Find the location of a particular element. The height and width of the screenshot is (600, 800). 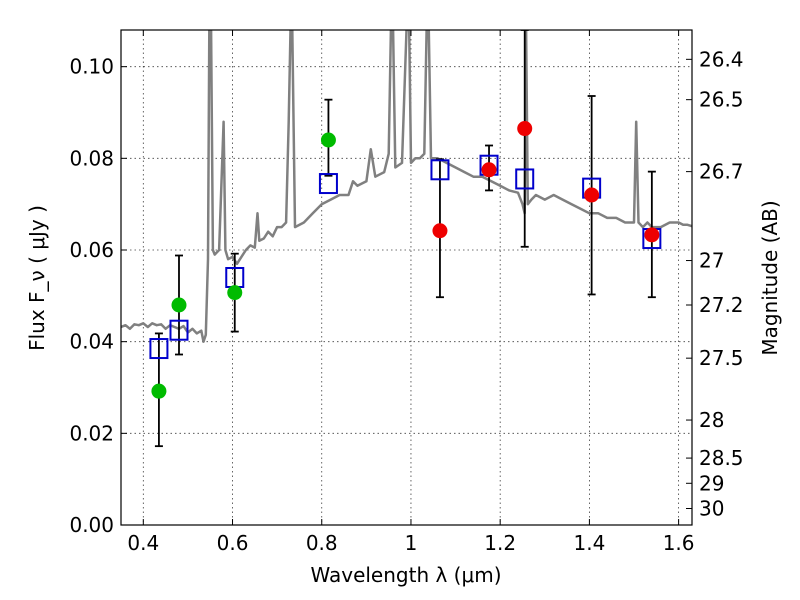

x-tick-label: 1 is located at coordinates (411, 543).